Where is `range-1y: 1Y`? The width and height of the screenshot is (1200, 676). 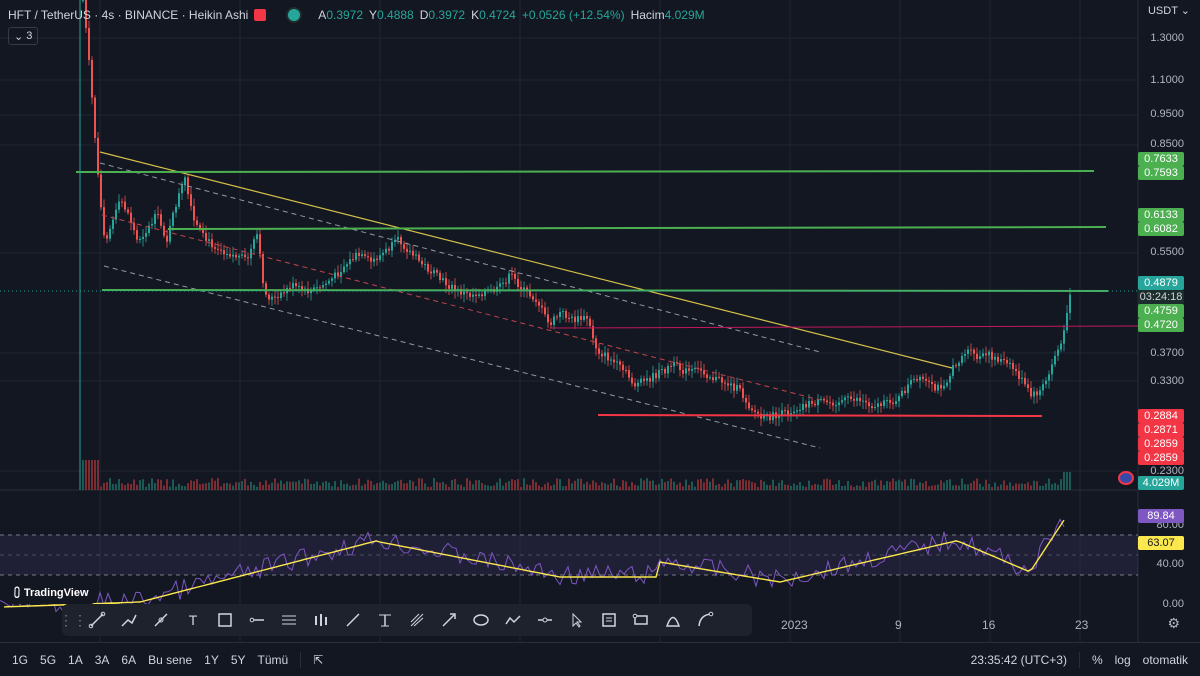
range-1y: 1Y is located at coordinates (211, 659).